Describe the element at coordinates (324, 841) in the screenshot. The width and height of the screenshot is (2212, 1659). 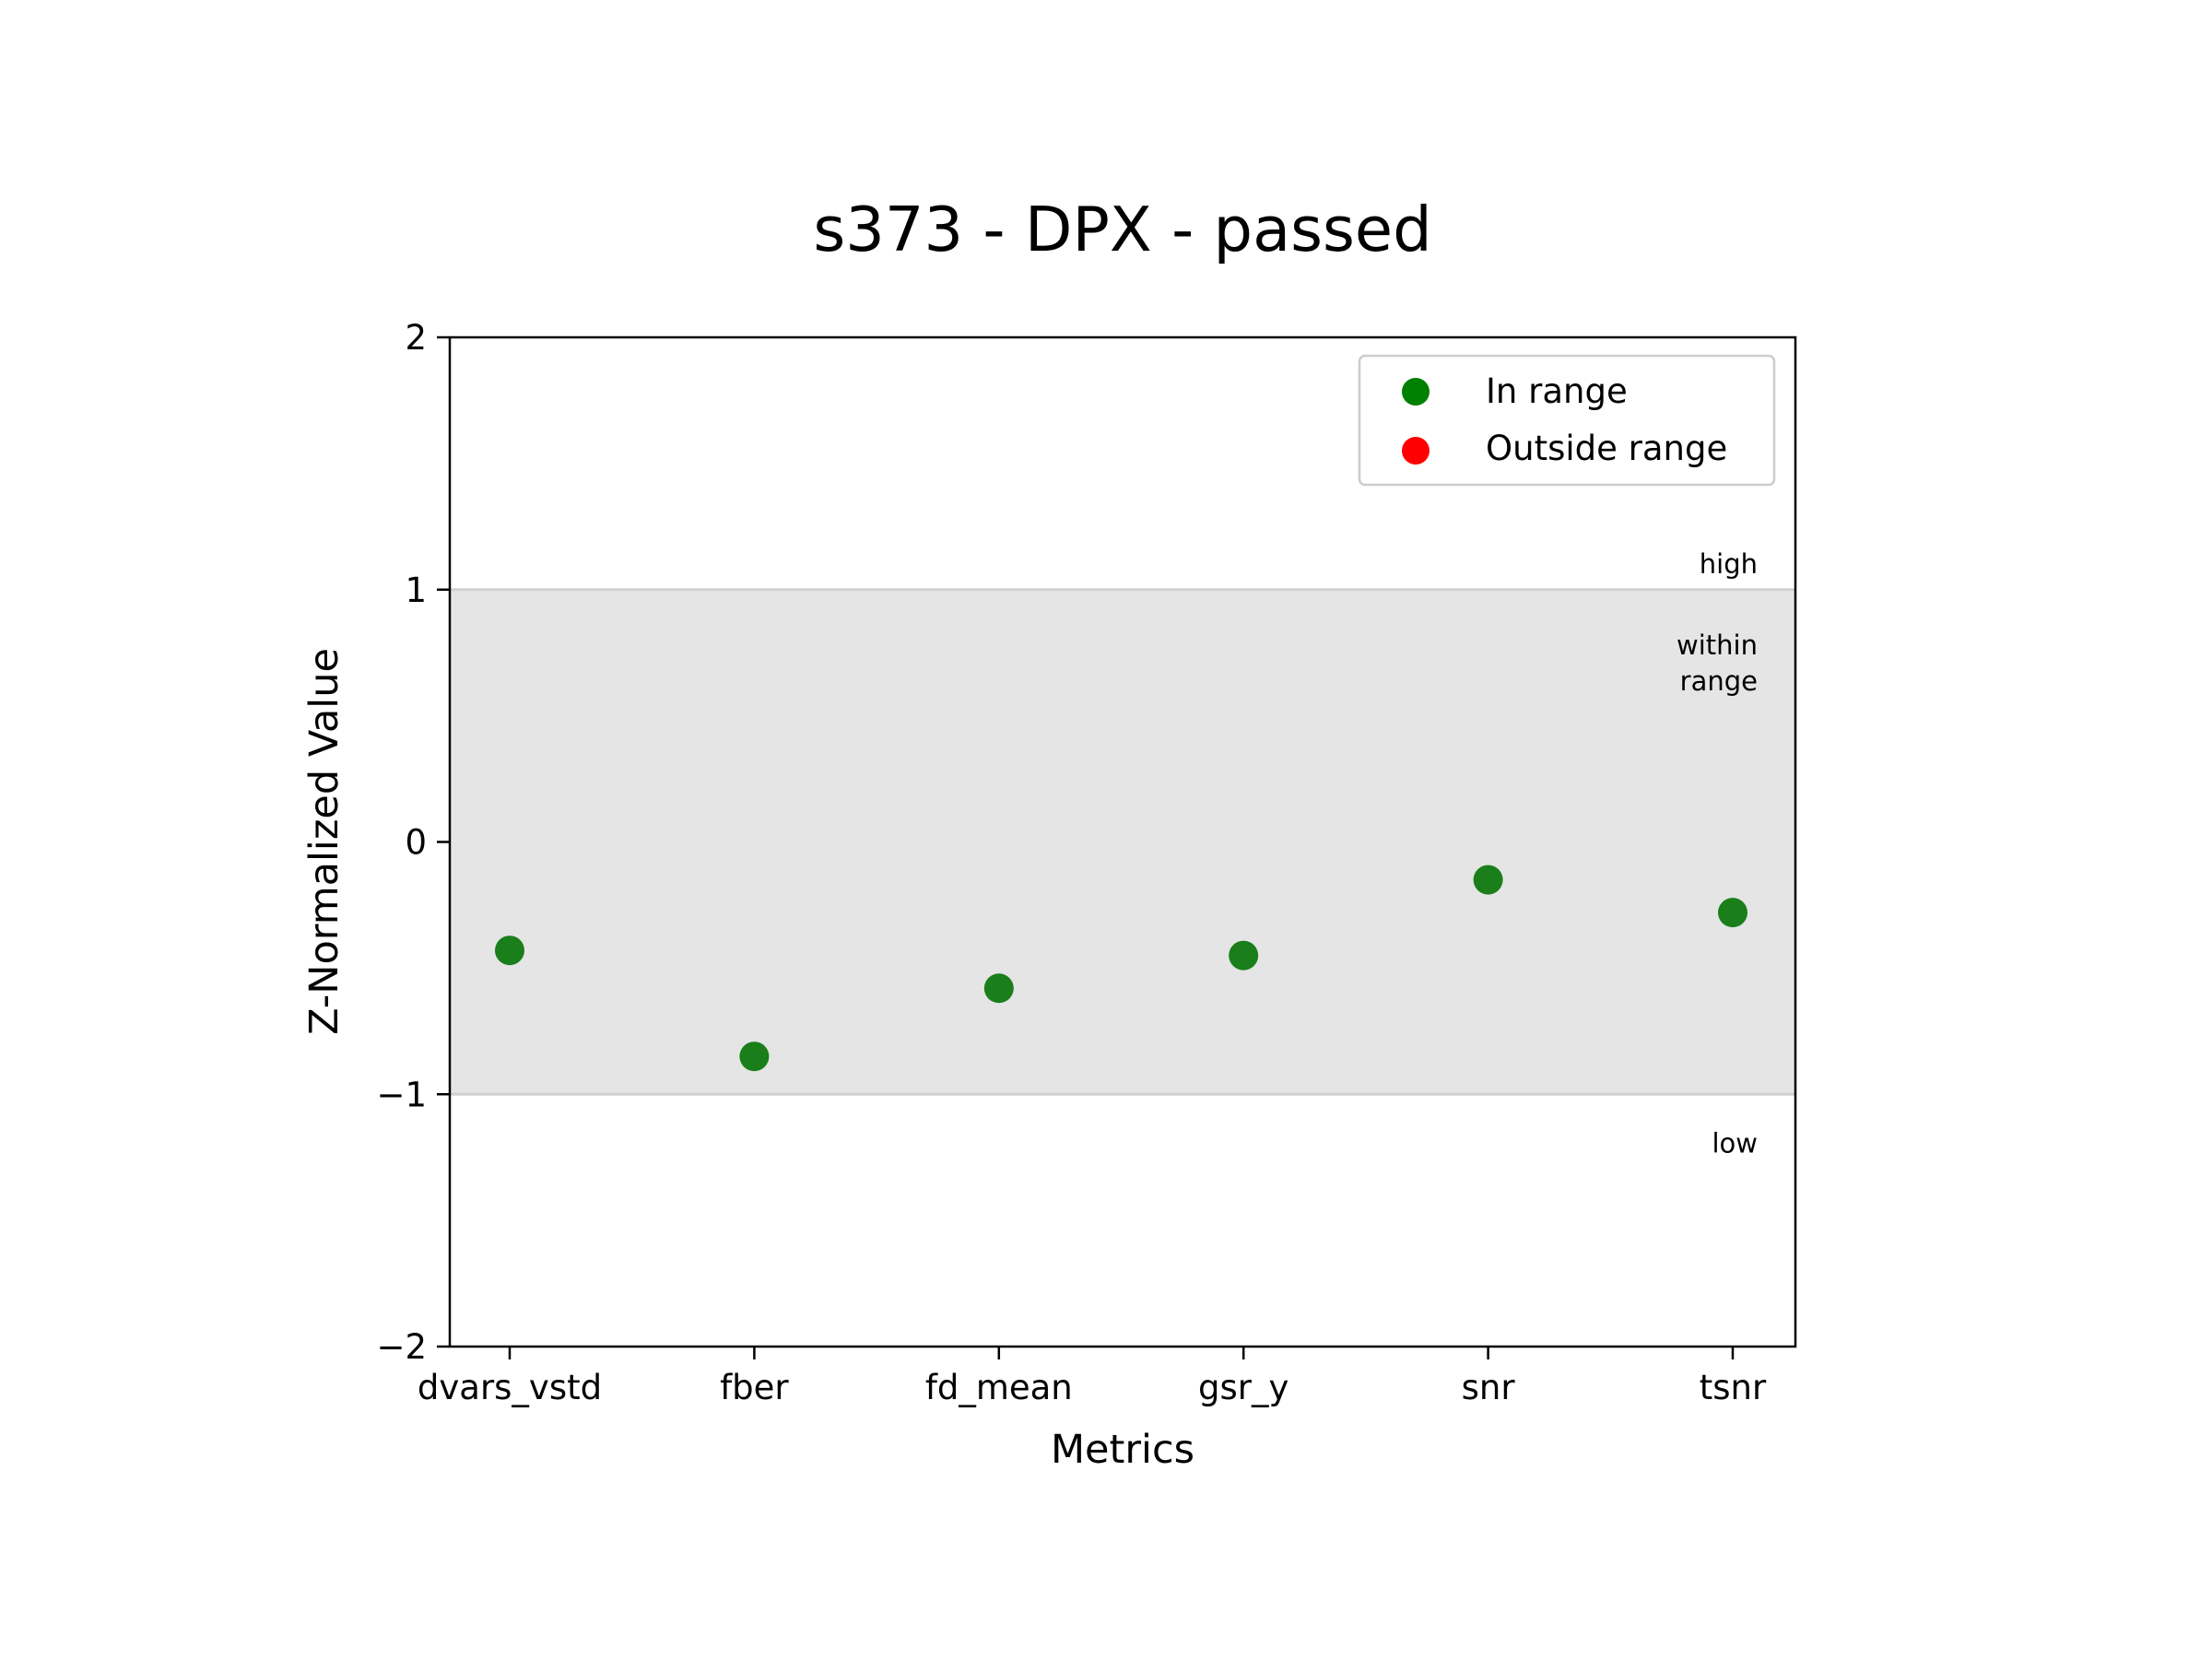
I see `y-axis-label: Z-Normalized Value` at that location.